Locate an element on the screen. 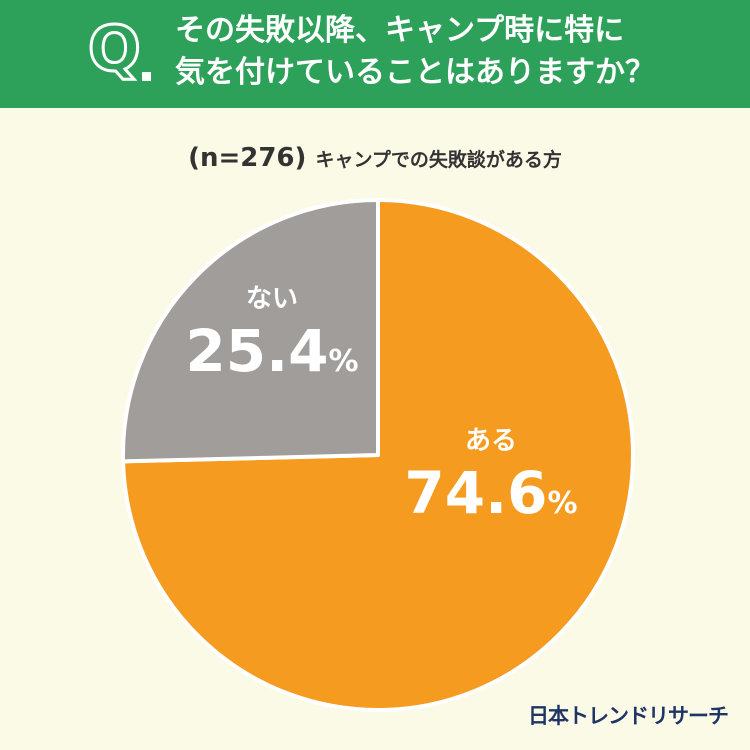  slice-value-nai: 25.4 is located at coordinates (257, 351).